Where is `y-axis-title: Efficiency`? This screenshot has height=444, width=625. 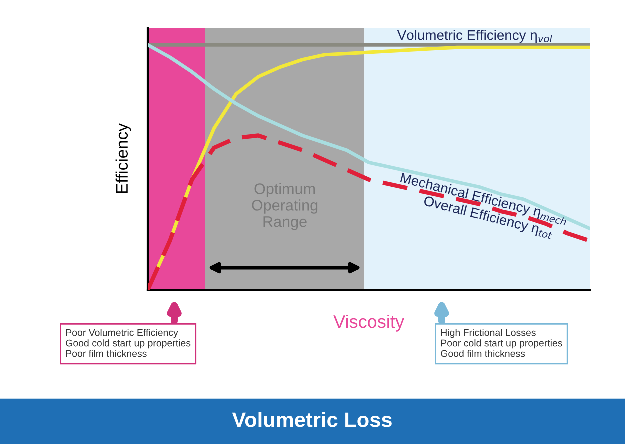
y-axis-title: Efficiency is located at coordinates (124, 159).